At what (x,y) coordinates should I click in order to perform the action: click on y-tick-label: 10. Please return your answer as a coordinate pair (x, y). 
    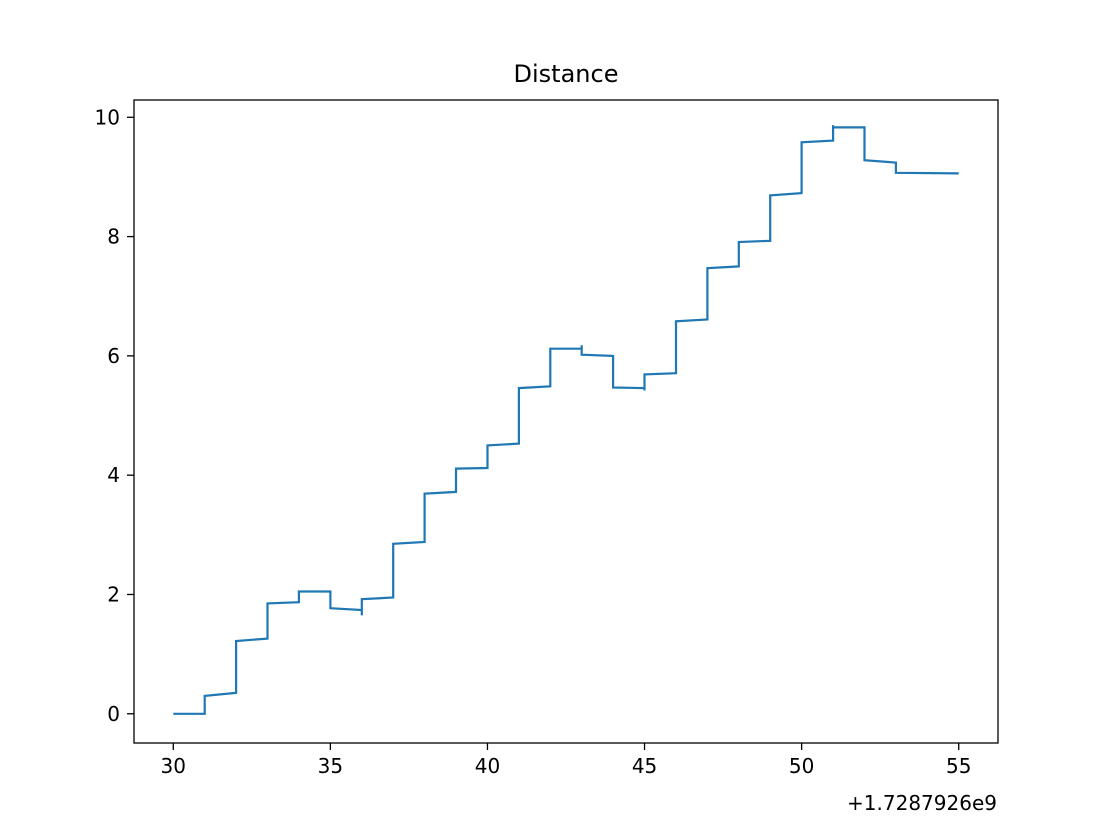
    Looking at the image, I should click on (107, 117).